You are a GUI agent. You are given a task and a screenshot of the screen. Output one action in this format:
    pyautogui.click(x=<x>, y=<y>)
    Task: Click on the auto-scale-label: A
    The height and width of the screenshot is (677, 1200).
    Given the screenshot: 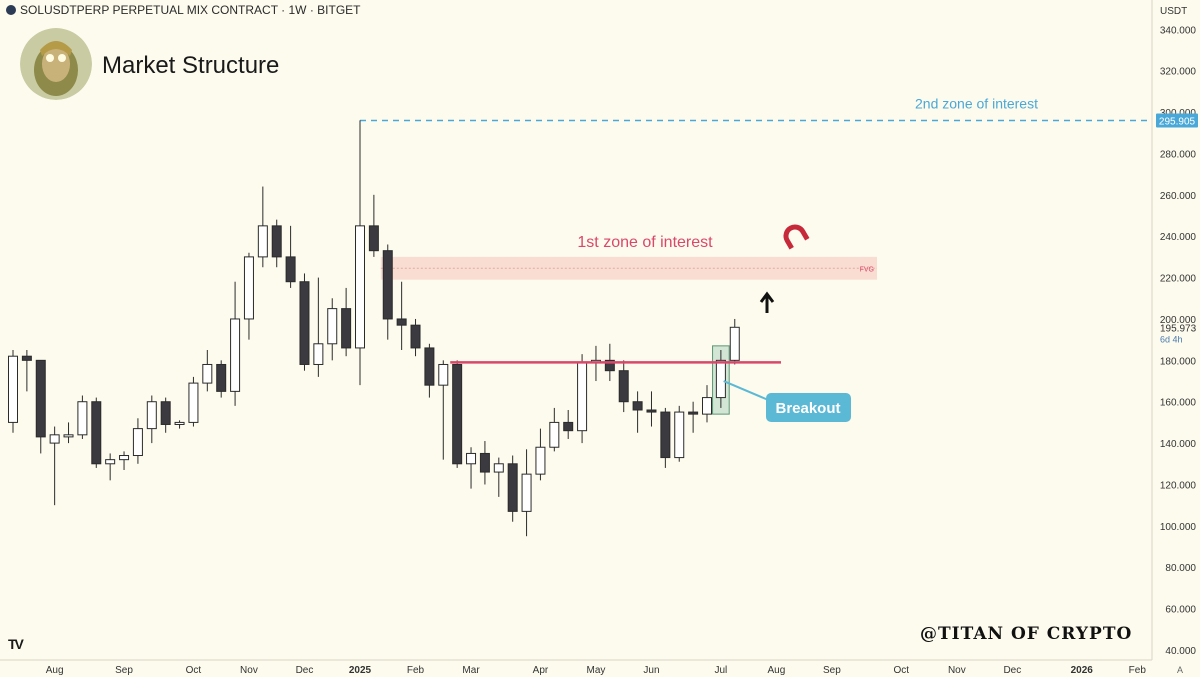 What is the action you would take?
    pyautogui.click(x=1180, y=670)
    